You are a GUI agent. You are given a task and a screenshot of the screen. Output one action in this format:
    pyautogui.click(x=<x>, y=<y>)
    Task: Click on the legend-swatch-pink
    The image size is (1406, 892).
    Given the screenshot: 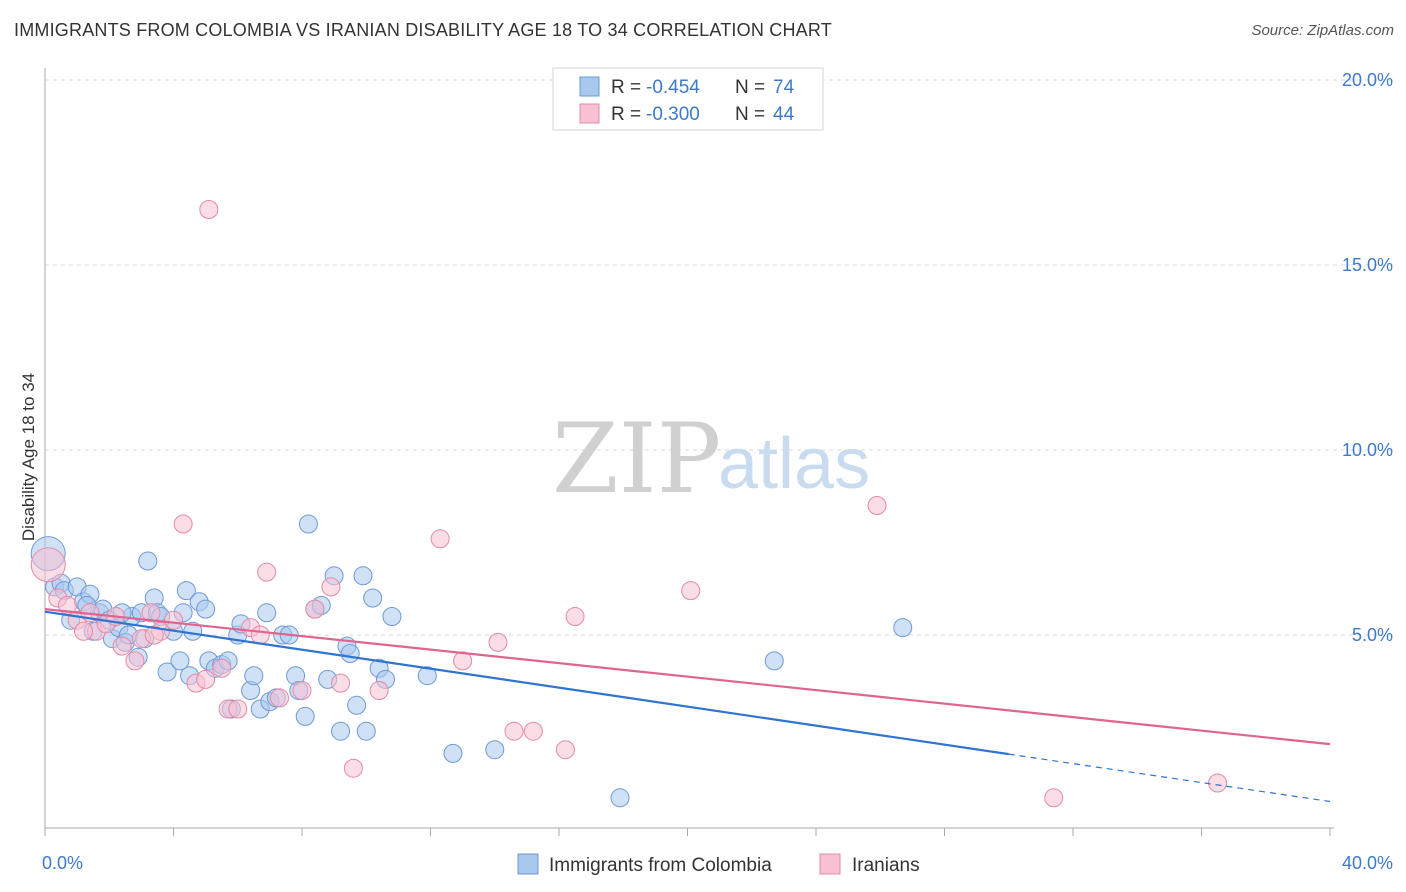 What is the action you would take?
    pyautogui.click(x=589, y=113)
    